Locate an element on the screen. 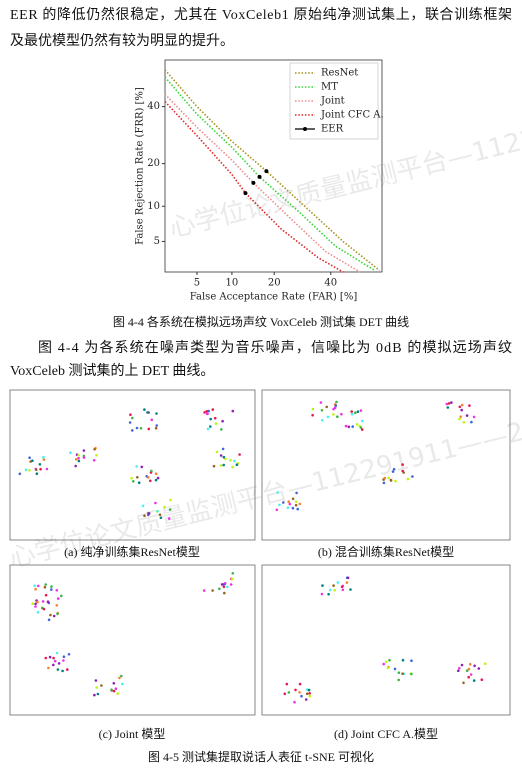 This screenshot has width=522, height=774. legend-label: ResNet is located at coordinates (339, 73).